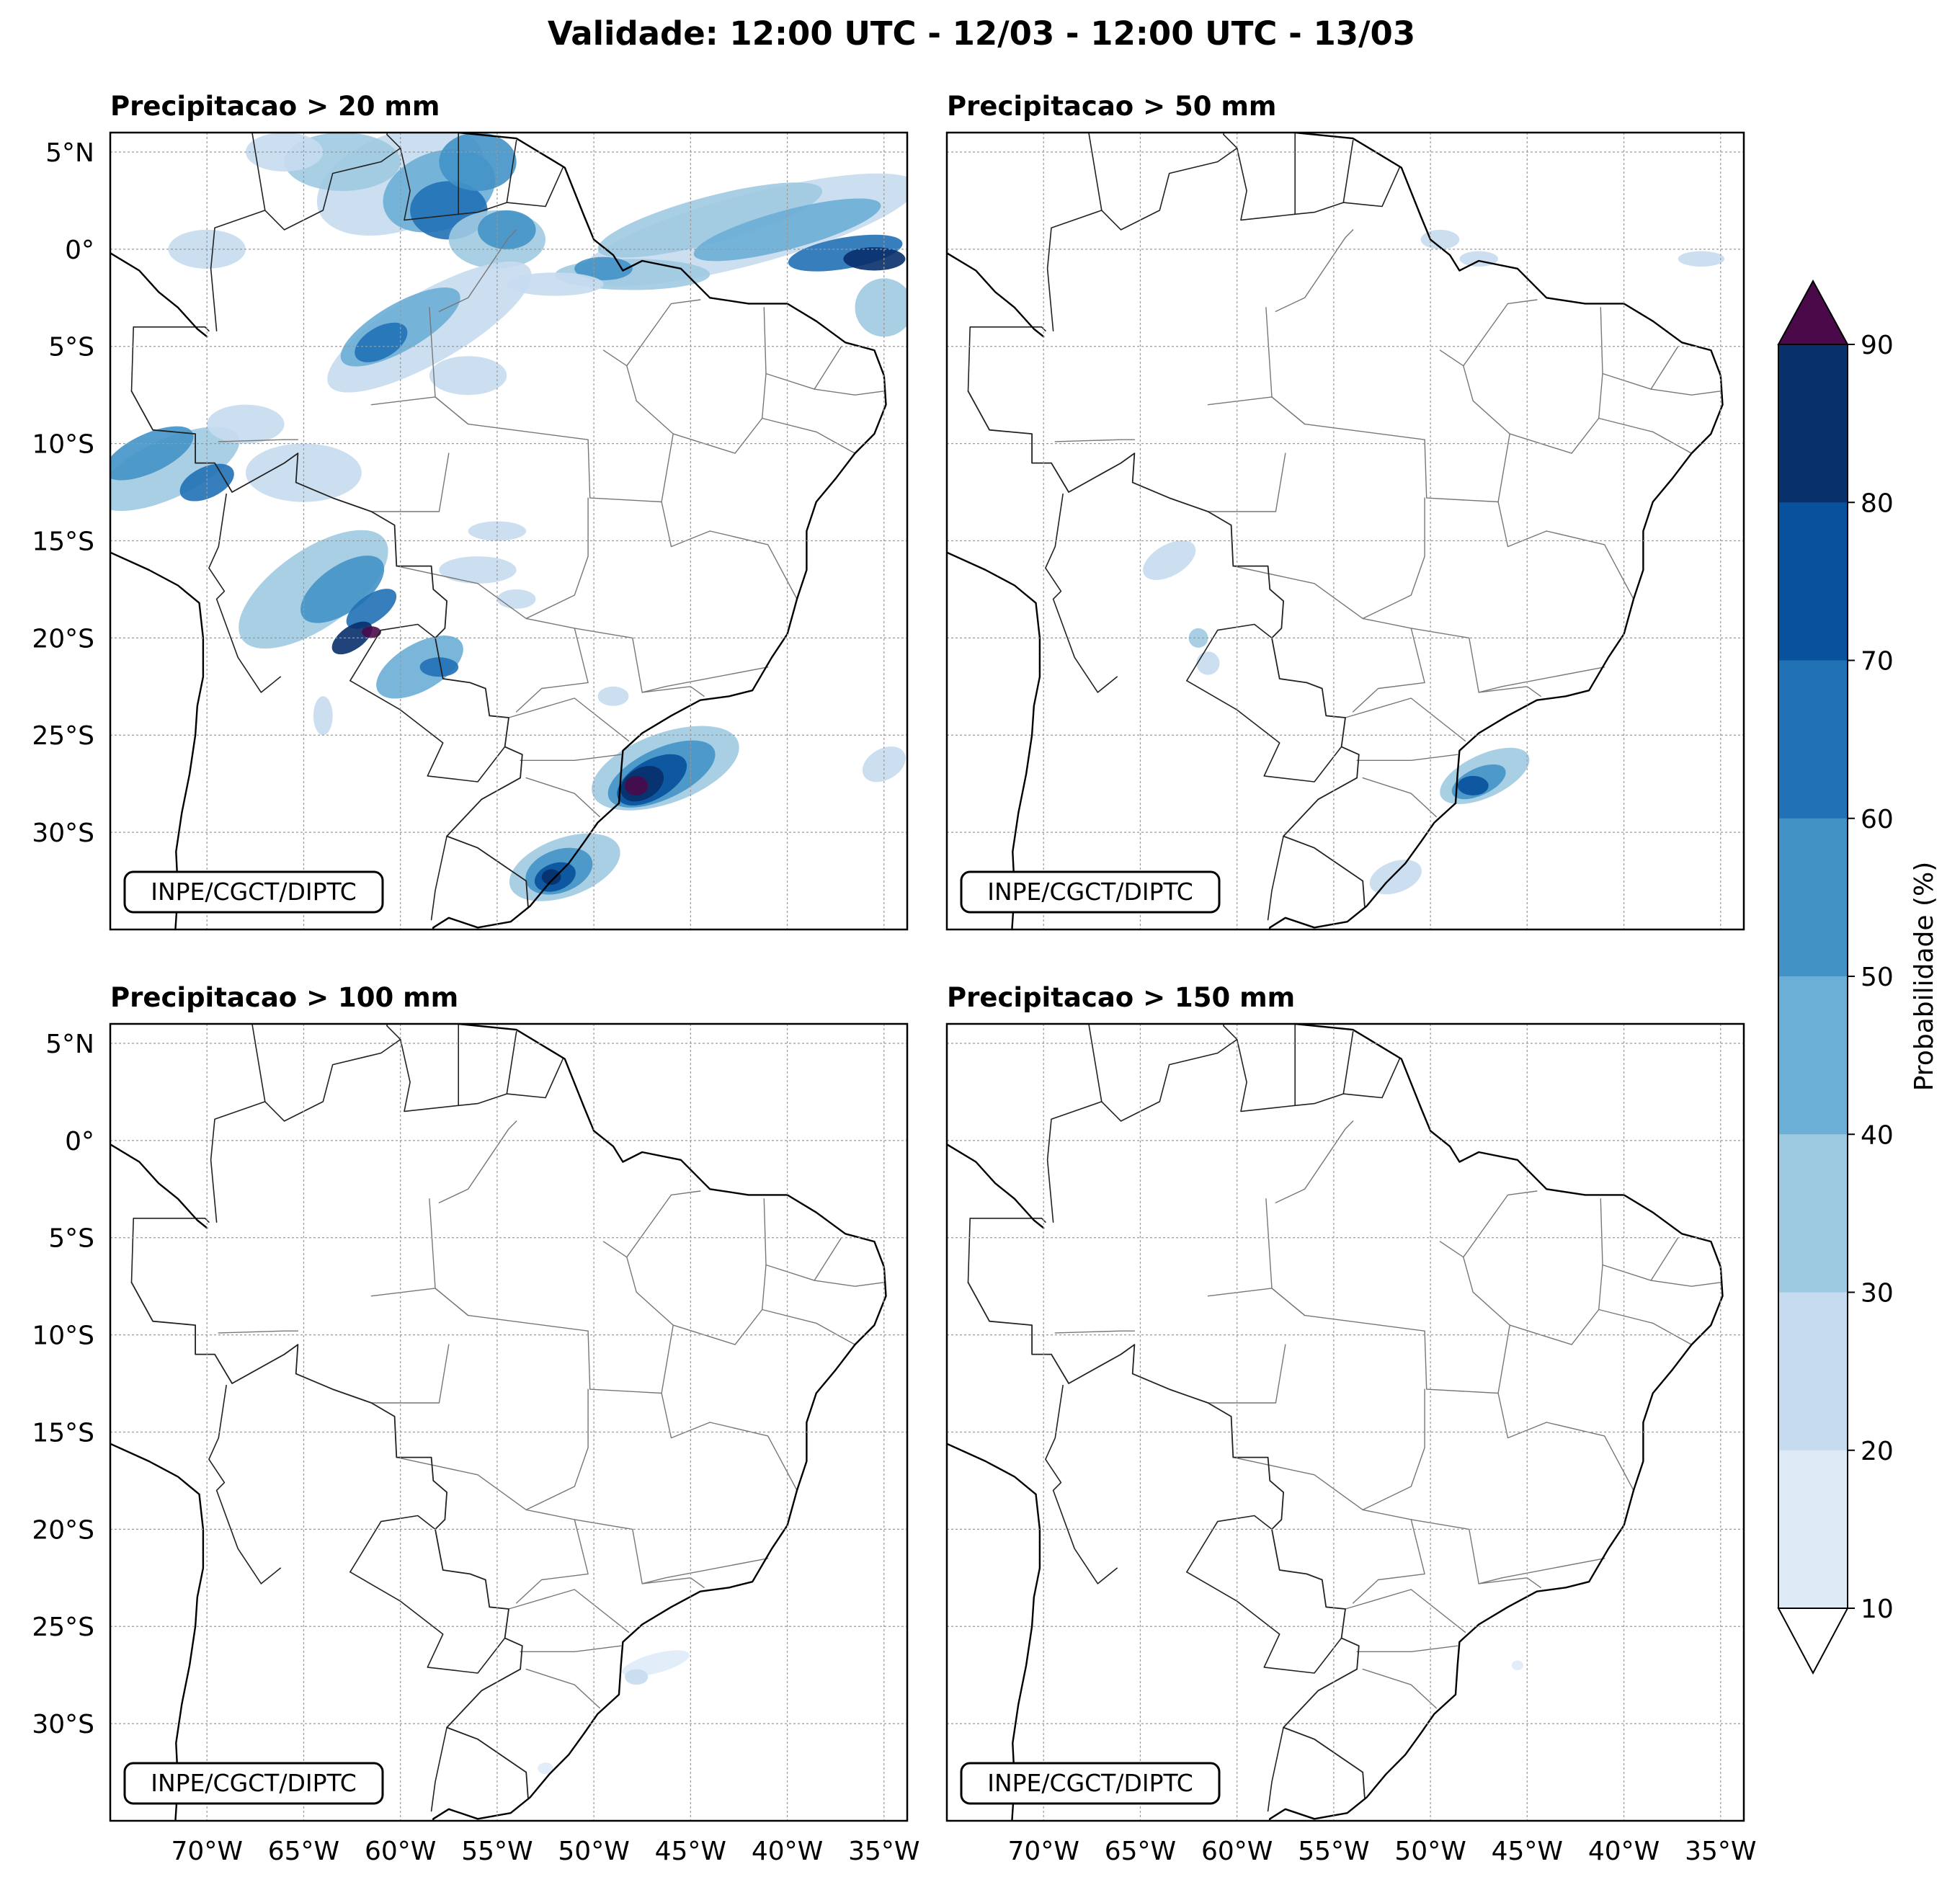 This screenshot has width=1960, height=1877. Describe the element at coordinates (1877, 1451) in the screenshot. I see `colorbar-tick-label: 20` at that location.